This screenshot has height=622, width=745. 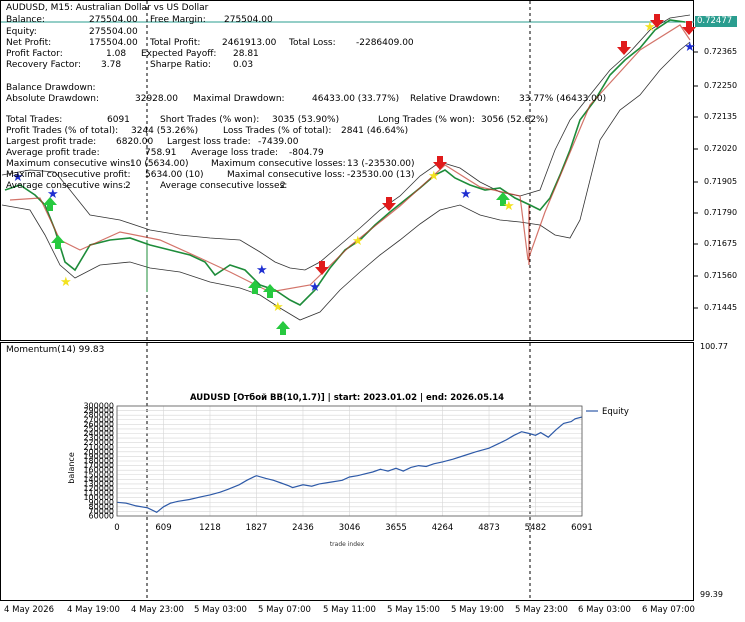 I want to click on equity-y-tick-label: 220000, so click(x=98, y=442).